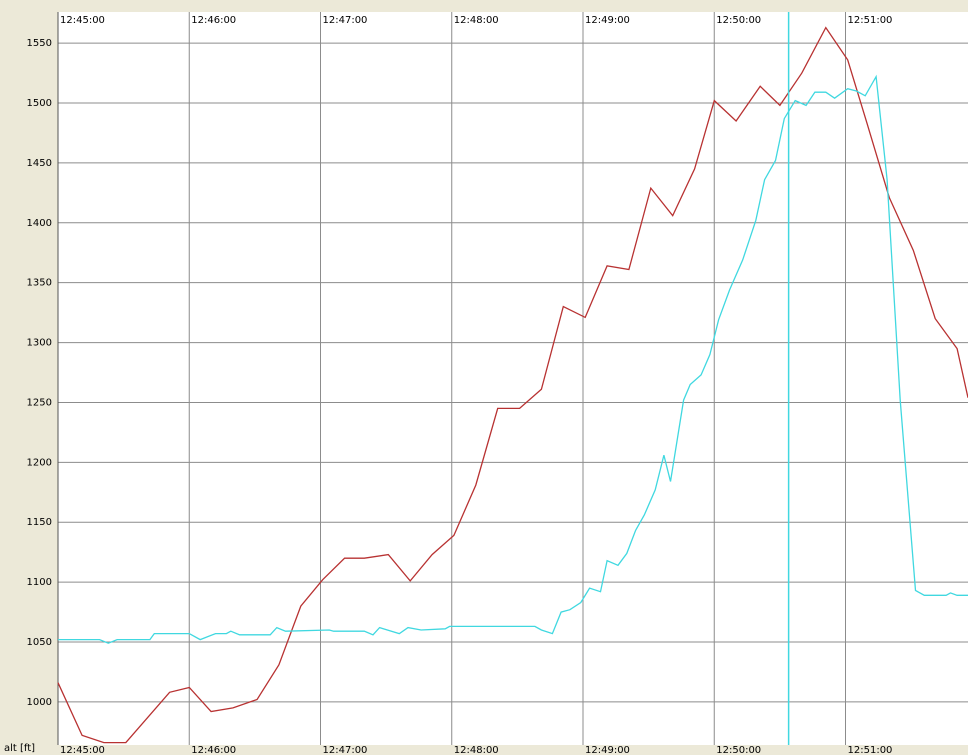 Image resolution: width=968 pixels, height=755 pixels. I want to click on x-tick-label-bottom: 12:51:00, so click(870, 750).